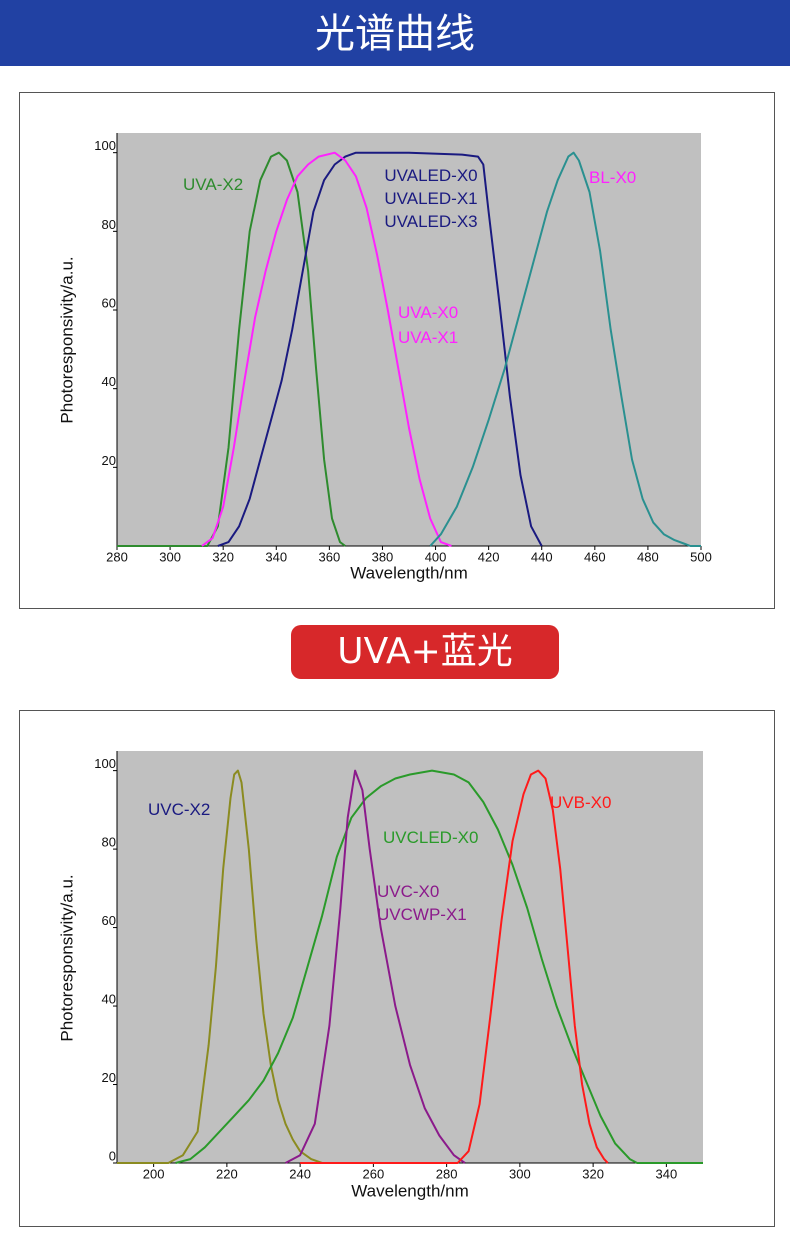 The width and height of the screenshot is (790, 1242). I want to click on badge: UVA+蓝光, so click(424, 651).